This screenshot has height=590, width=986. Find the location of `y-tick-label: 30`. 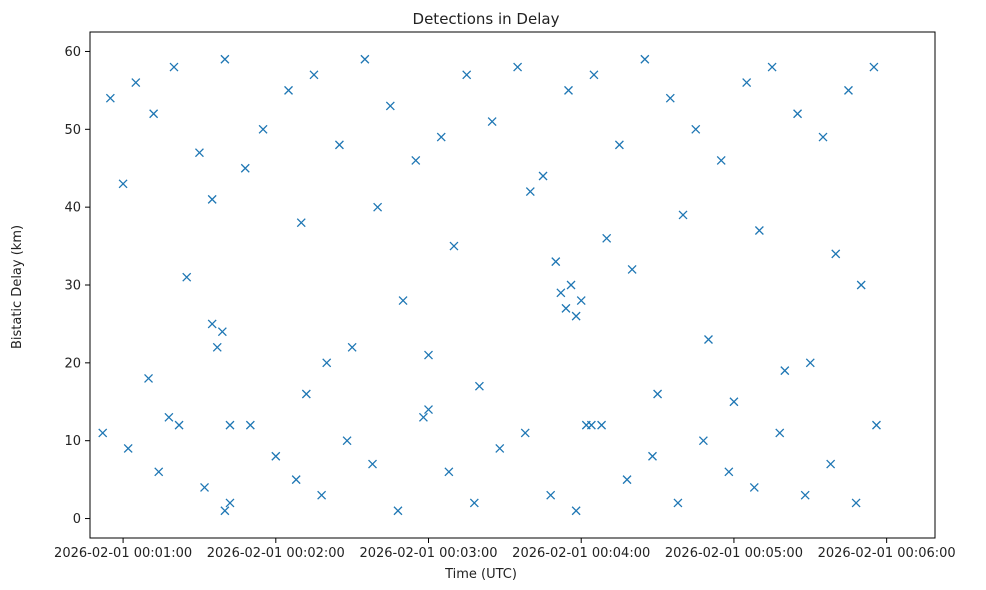

y-tick-label: 30 is located at coordinates (72, 286).